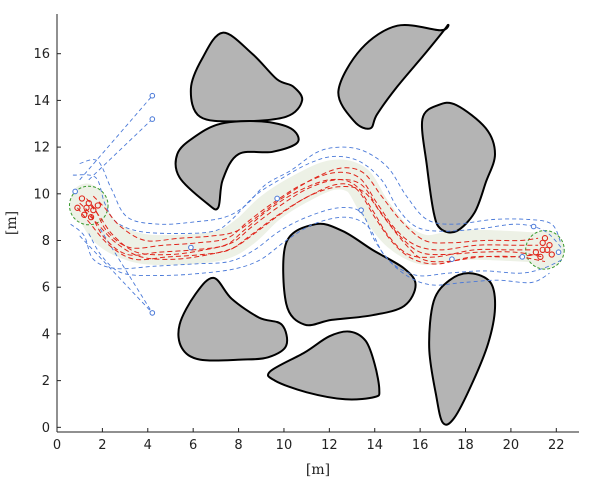 This screenshot has width=598, height=493. I want to click on x-ticks: 0 2 4 6 8 10 12 14 16 18 20 22, so click(309, 440).